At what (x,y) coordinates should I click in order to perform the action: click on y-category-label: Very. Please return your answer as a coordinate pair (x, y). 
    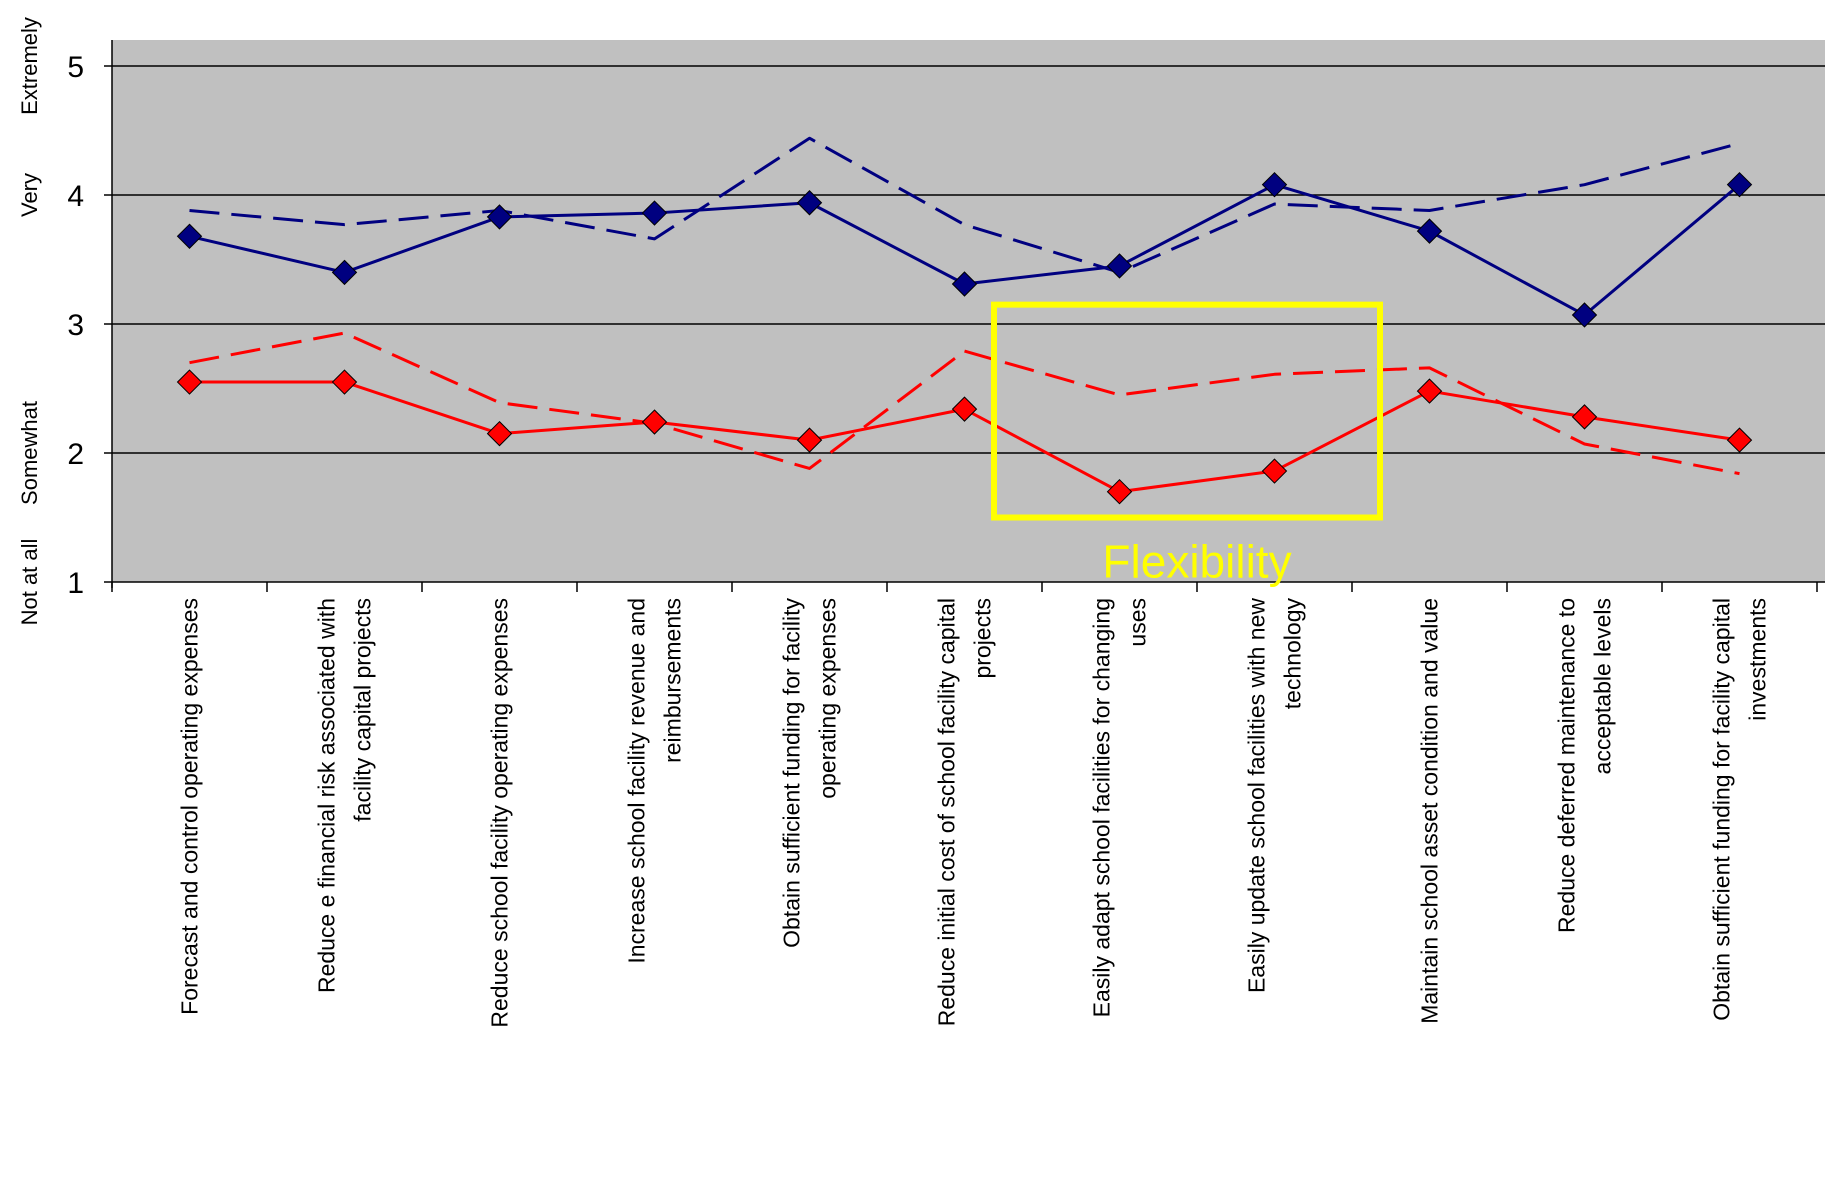
    Looking at the image, I should click on (29, 195).